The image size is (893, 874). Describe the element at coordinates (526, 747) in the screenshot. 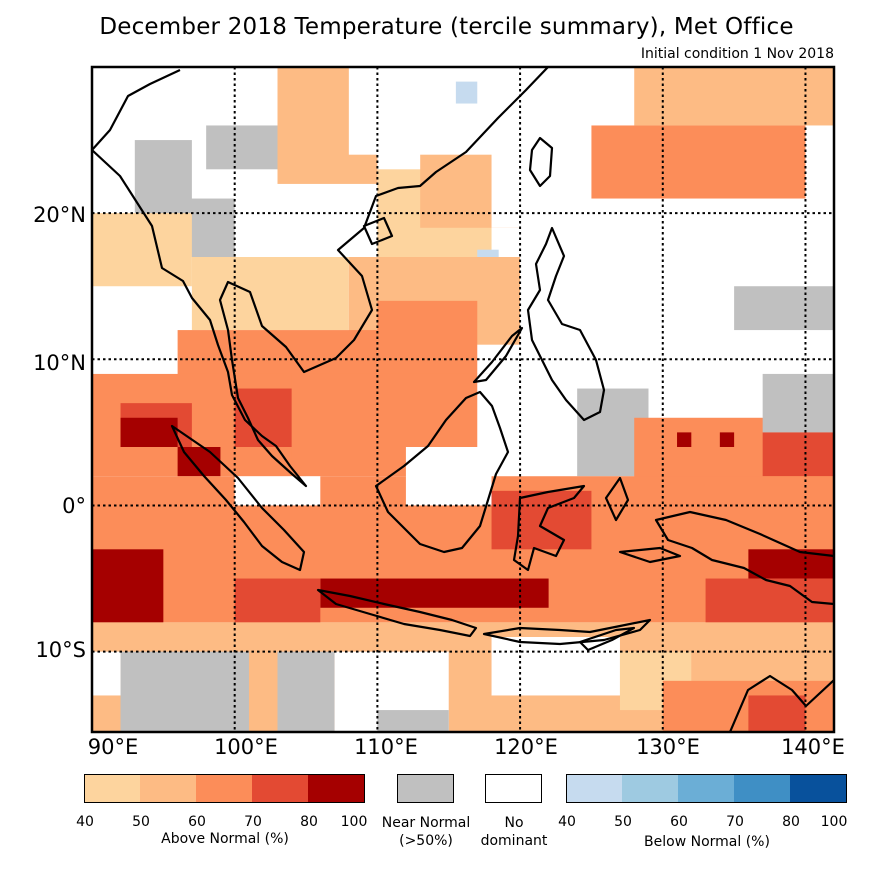

I see `lon-label-120e: 120°E` at that location.